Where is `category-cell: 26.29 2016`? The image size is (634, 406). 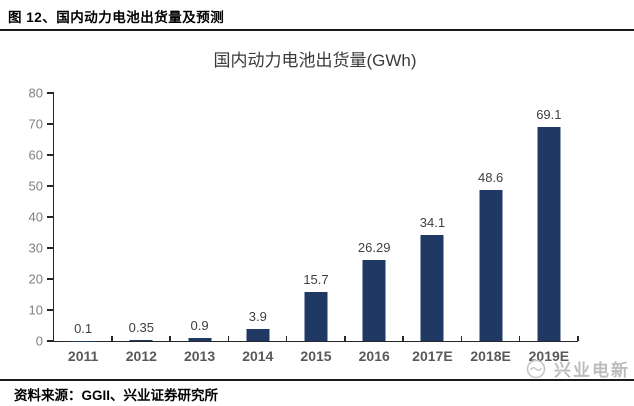 category-cell: 26.29 2016 is located at coordinates (374, 228).